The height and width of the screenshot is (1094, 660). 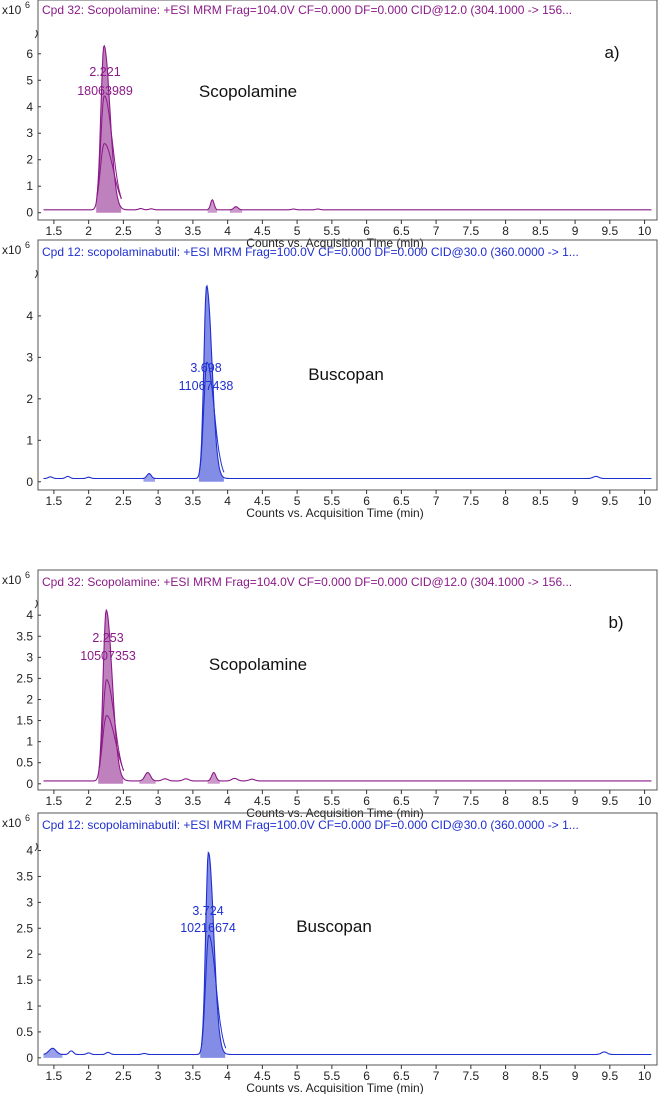 What do you see at coordinates (12, 580) in the screenshot?
I see `y-multiplier: x10` at bounding box center [12, 580].